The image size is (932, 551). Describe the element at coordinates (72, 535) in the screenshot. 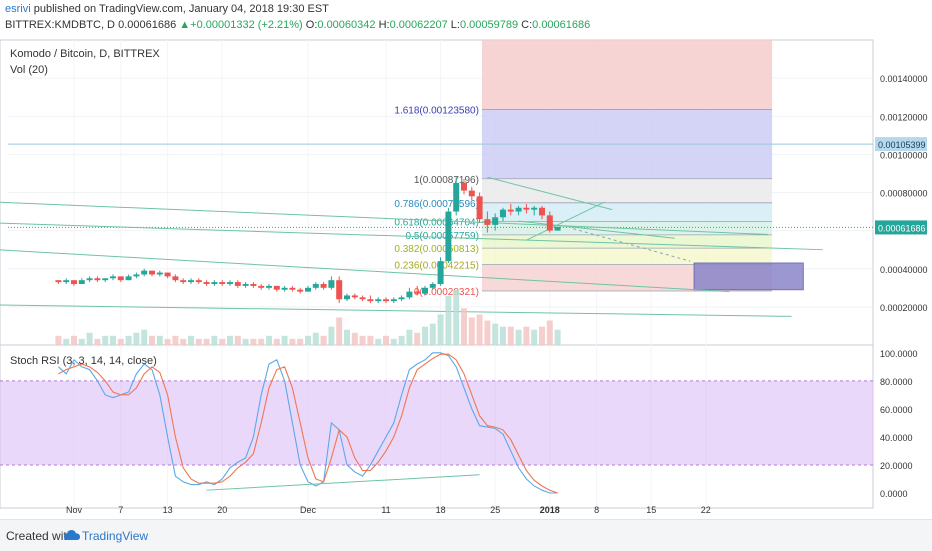

I see `tradingview-cloud-icon` at that location.